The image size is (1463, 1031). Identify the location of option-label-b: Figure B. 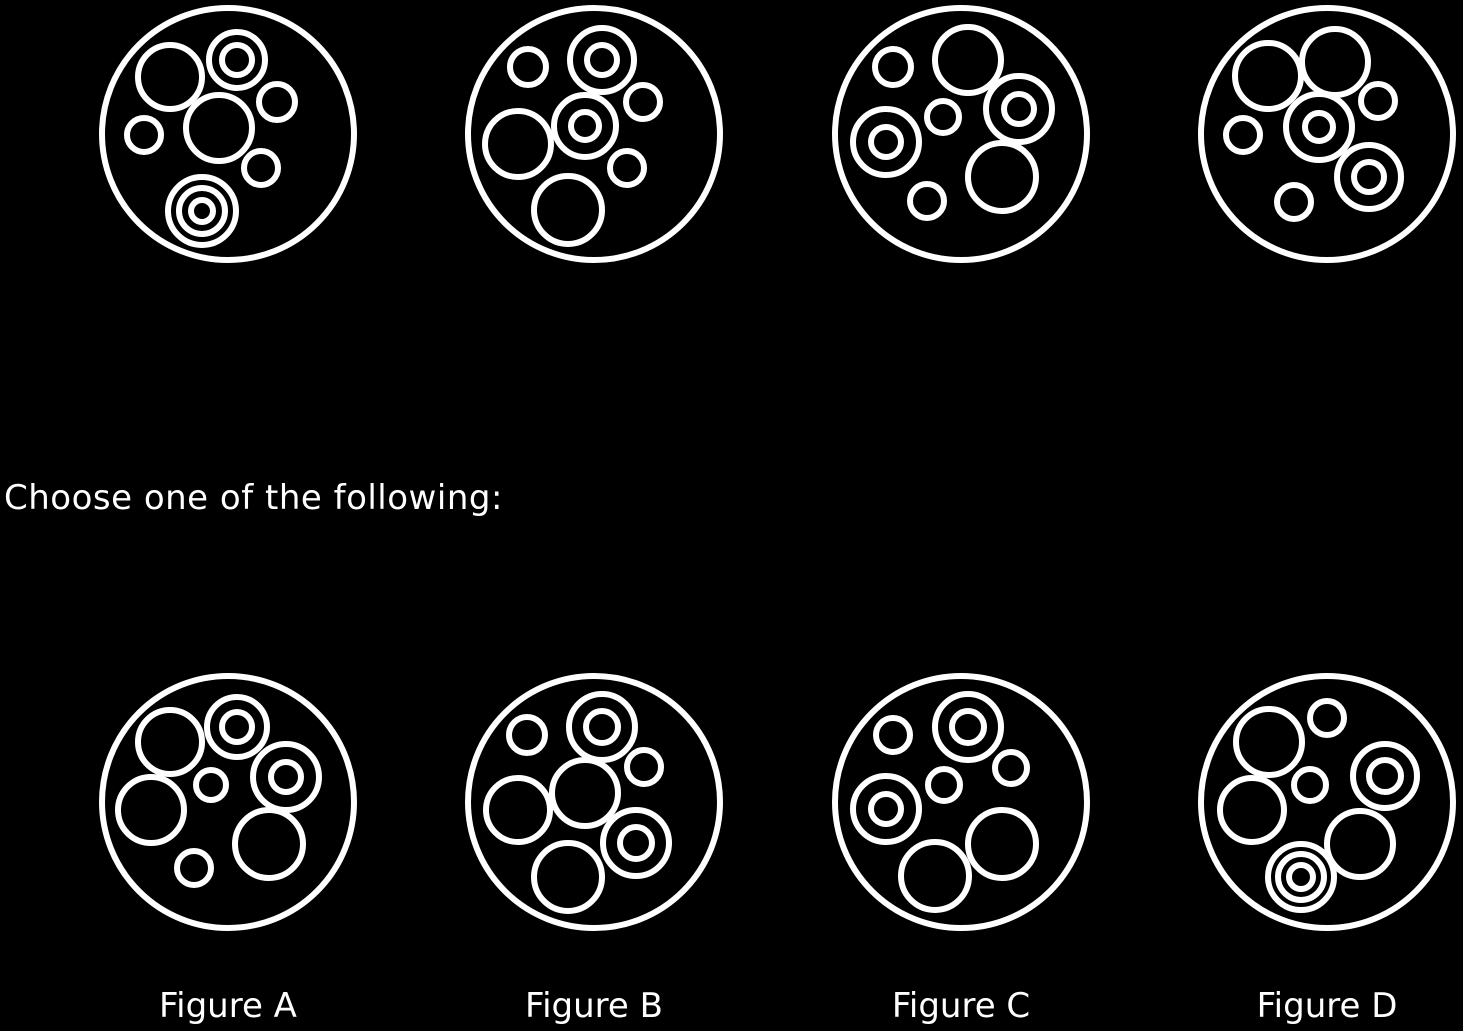
(594, 1006).